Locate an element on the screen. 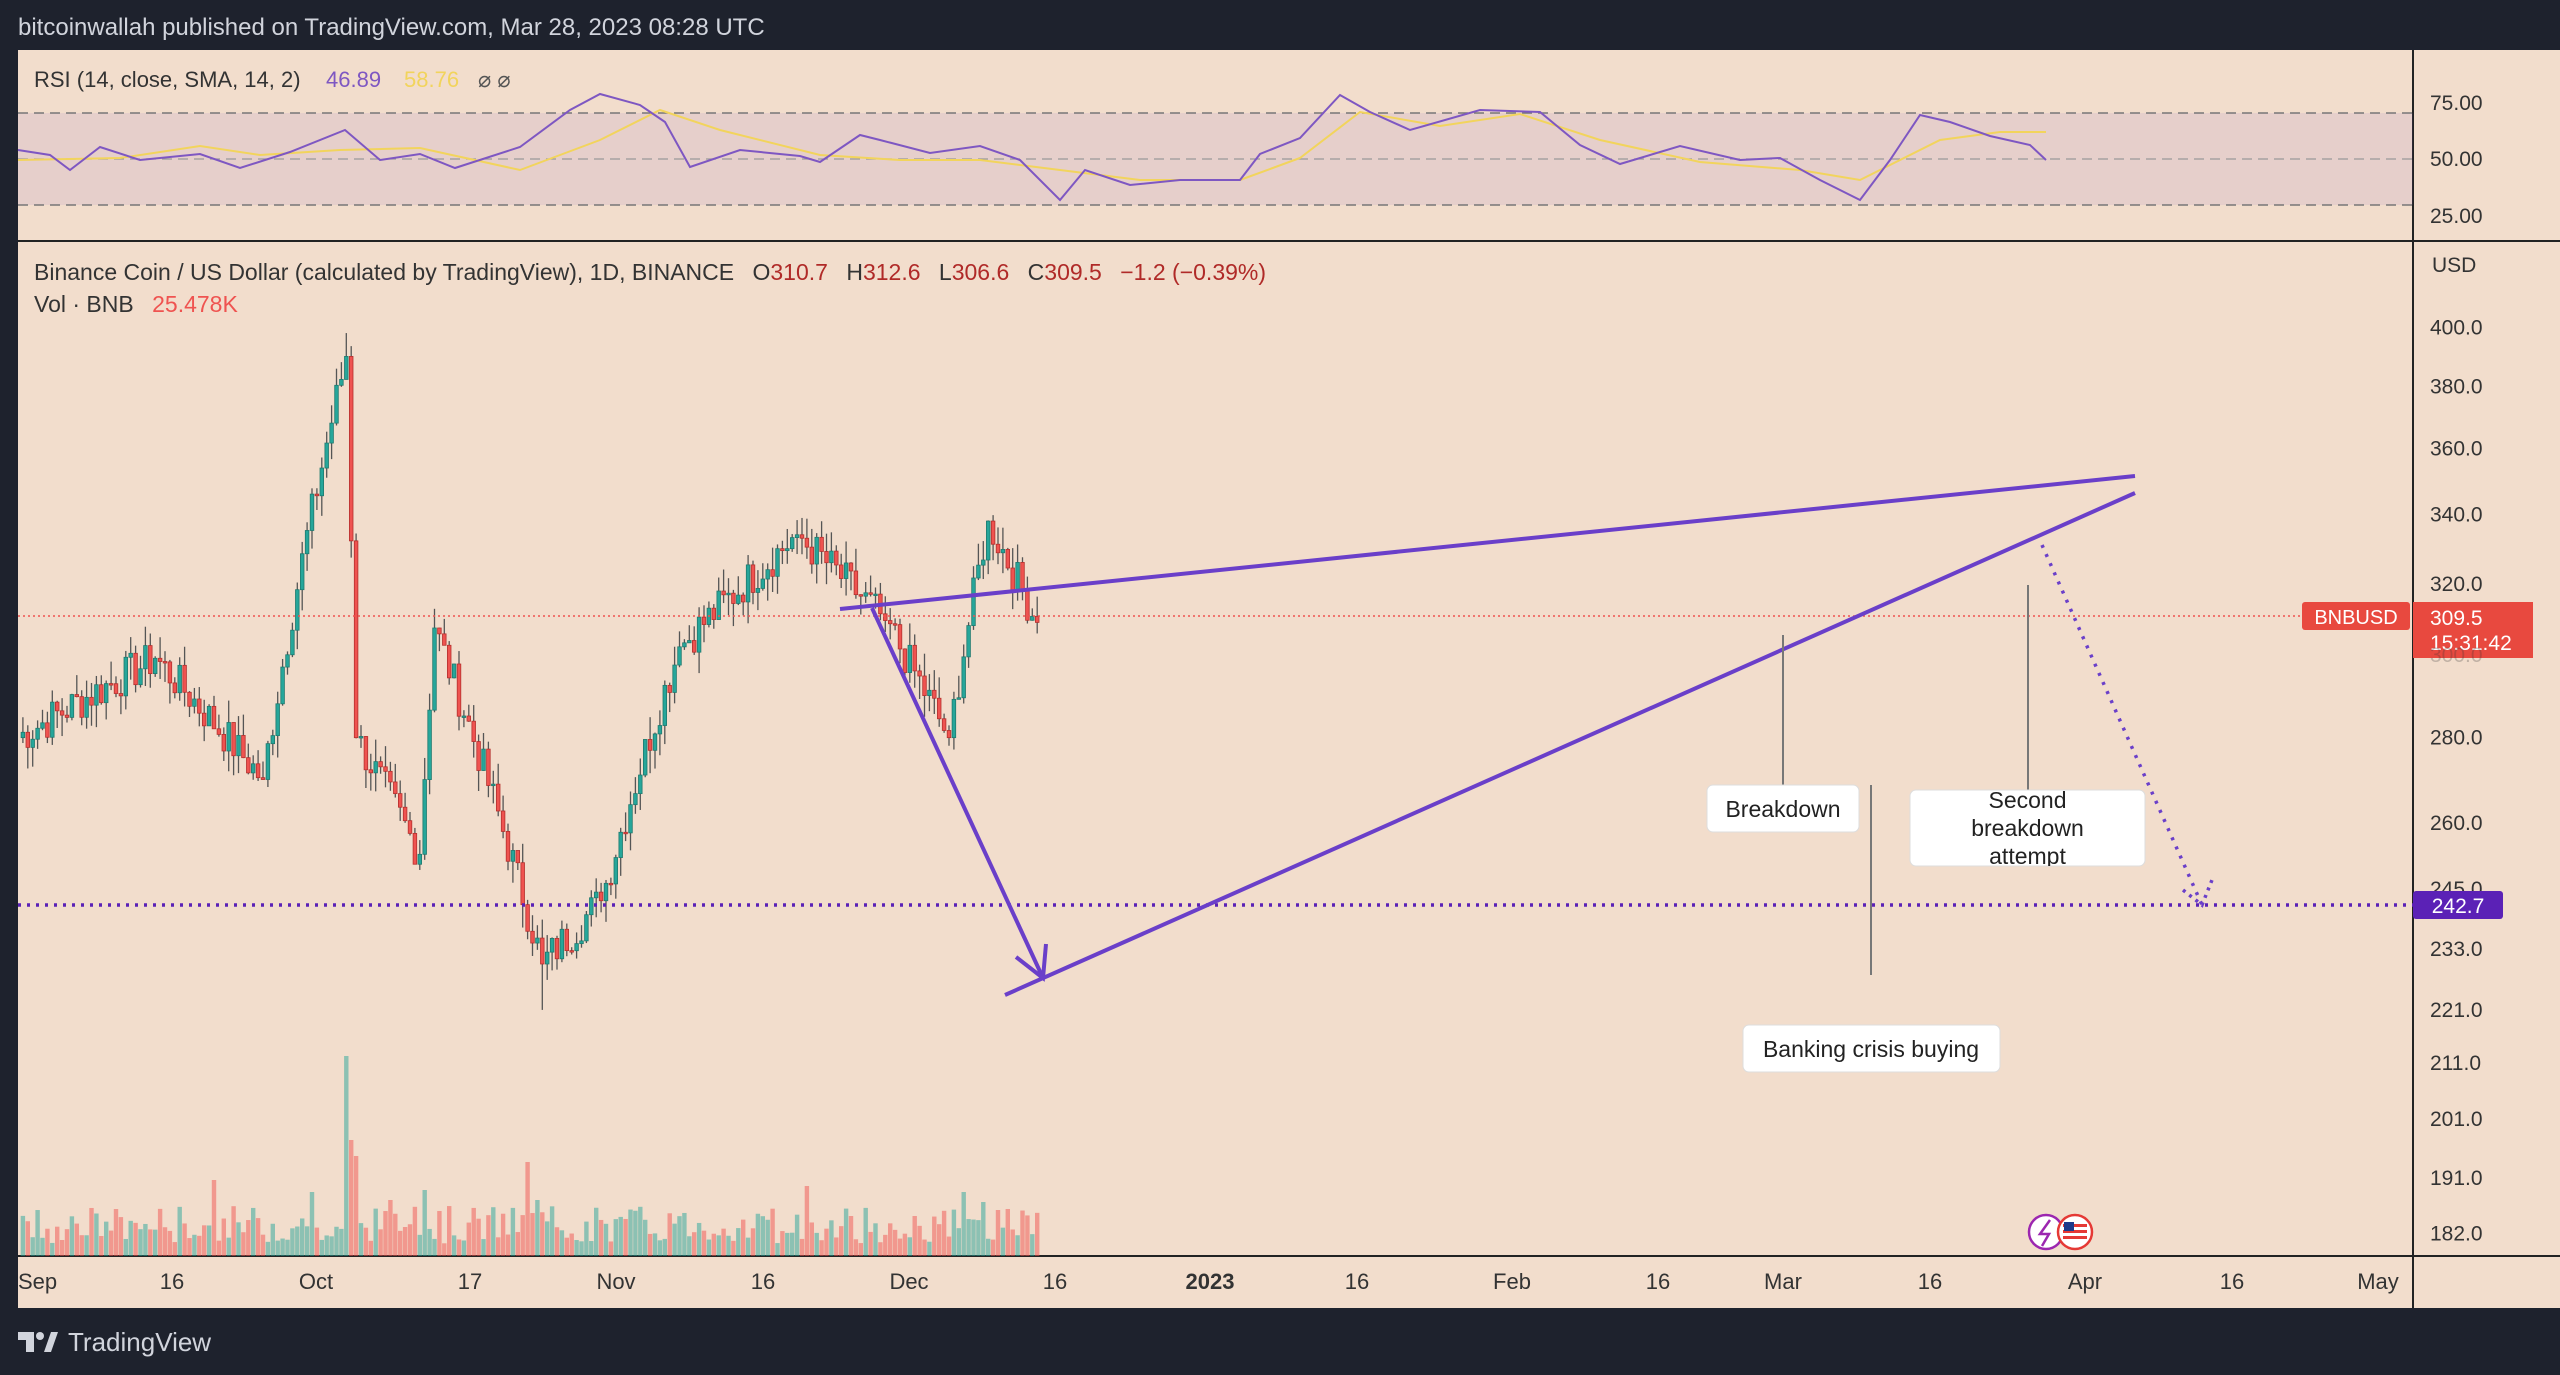 This screenshot has height=1375, width=2560. symbol-tag: BNBUSD is located at coordinates (2355, 618).